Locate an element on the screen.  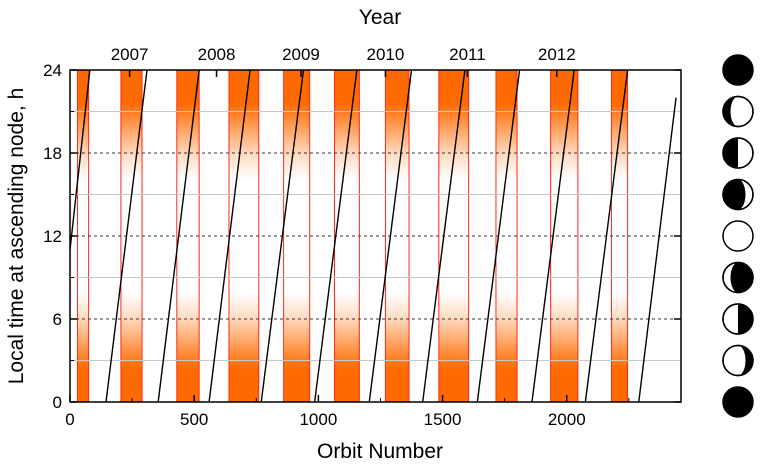
waning-crescent-moon-icon is located at coordinates (738, 360).